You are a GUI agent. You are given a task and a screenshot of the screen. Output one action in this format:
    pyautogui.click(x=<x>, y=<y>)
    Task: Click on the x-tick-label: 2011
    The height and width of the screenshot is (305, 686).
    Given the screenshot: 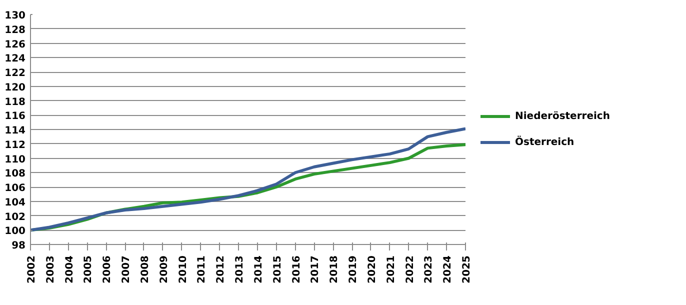 What is the action you would take?
    pyautogui.click(x=202, y=269)
    